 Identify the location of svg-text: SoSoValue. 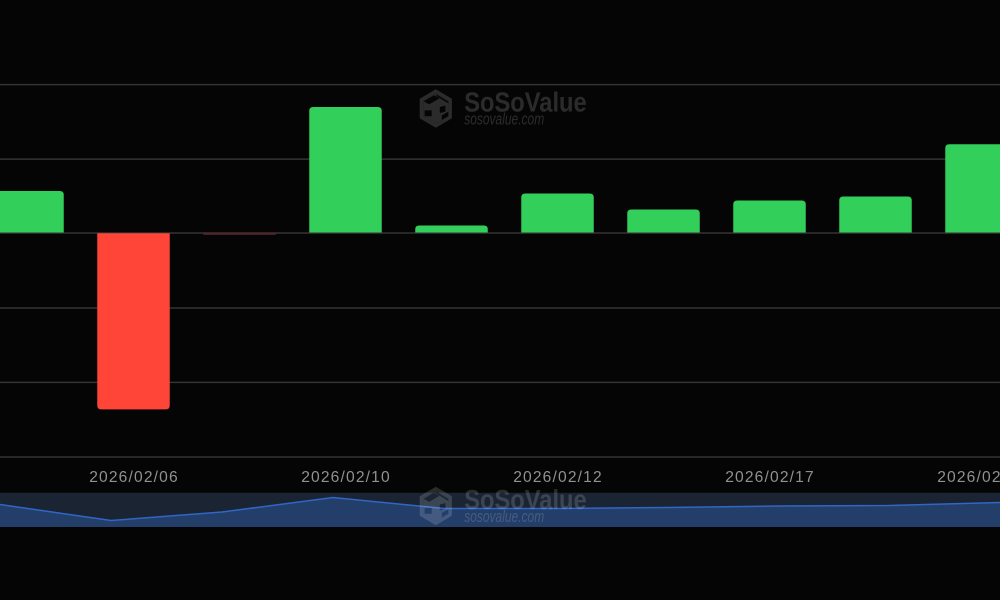
(525, 102).